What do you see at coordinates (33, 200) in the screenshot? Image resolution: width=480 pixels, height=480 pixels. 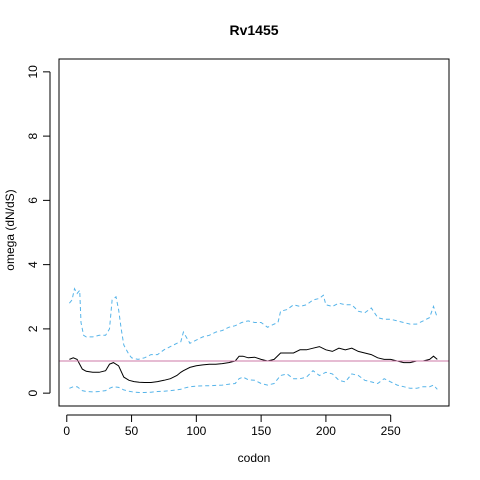 I see `y-tick-label: 6` at bounding box center [33, 200].